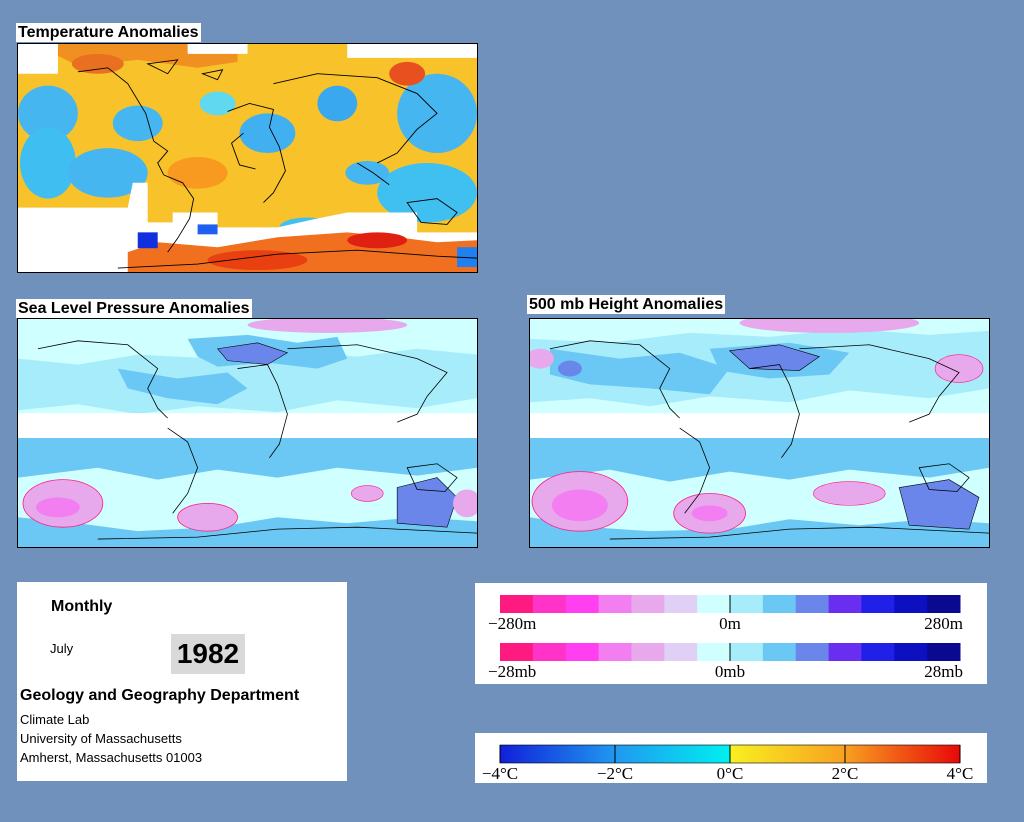  What do you see at coordinates (108, 32) in the screenshot?
I see `temperature-title: Temperature Anomalies` at bounding box center [108, 32].